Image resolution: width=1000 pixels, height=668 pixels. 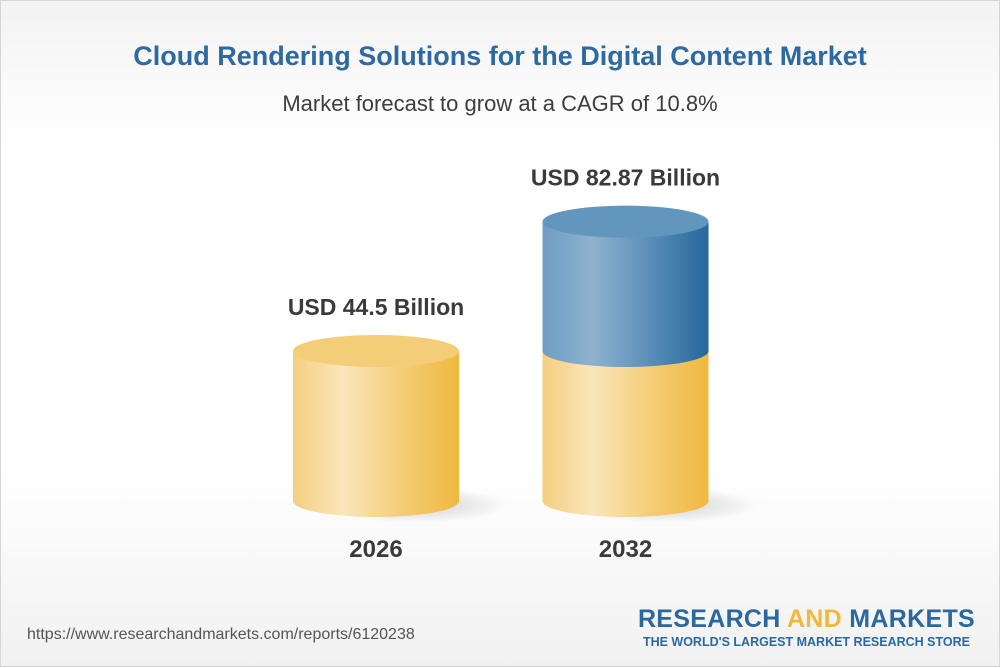 What do you see at coordinates (375, 549) in the screenshot?
I see `category-label: 2026` at bounding box center [375, 549].